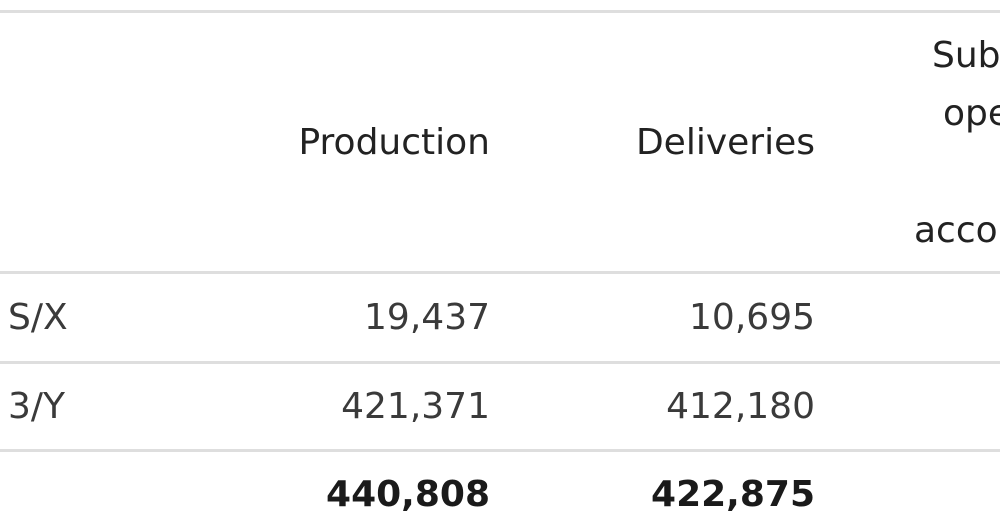  Describe the element at coordinates (408, 494) in the screenshot. I see `total-production-cell: 440,808` at that location.